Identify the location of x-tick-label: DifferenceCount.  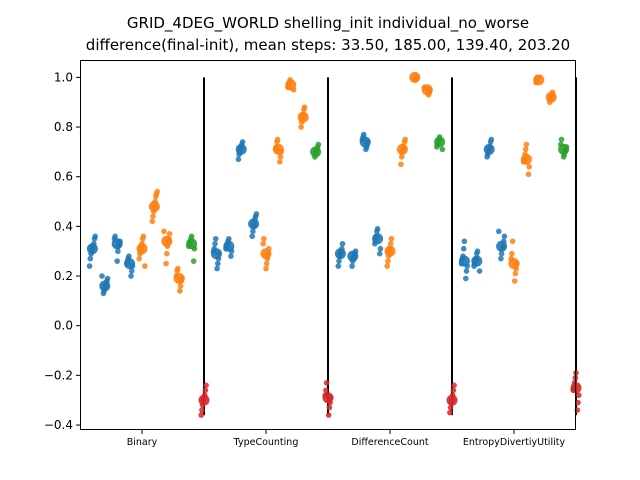
(389, 442).